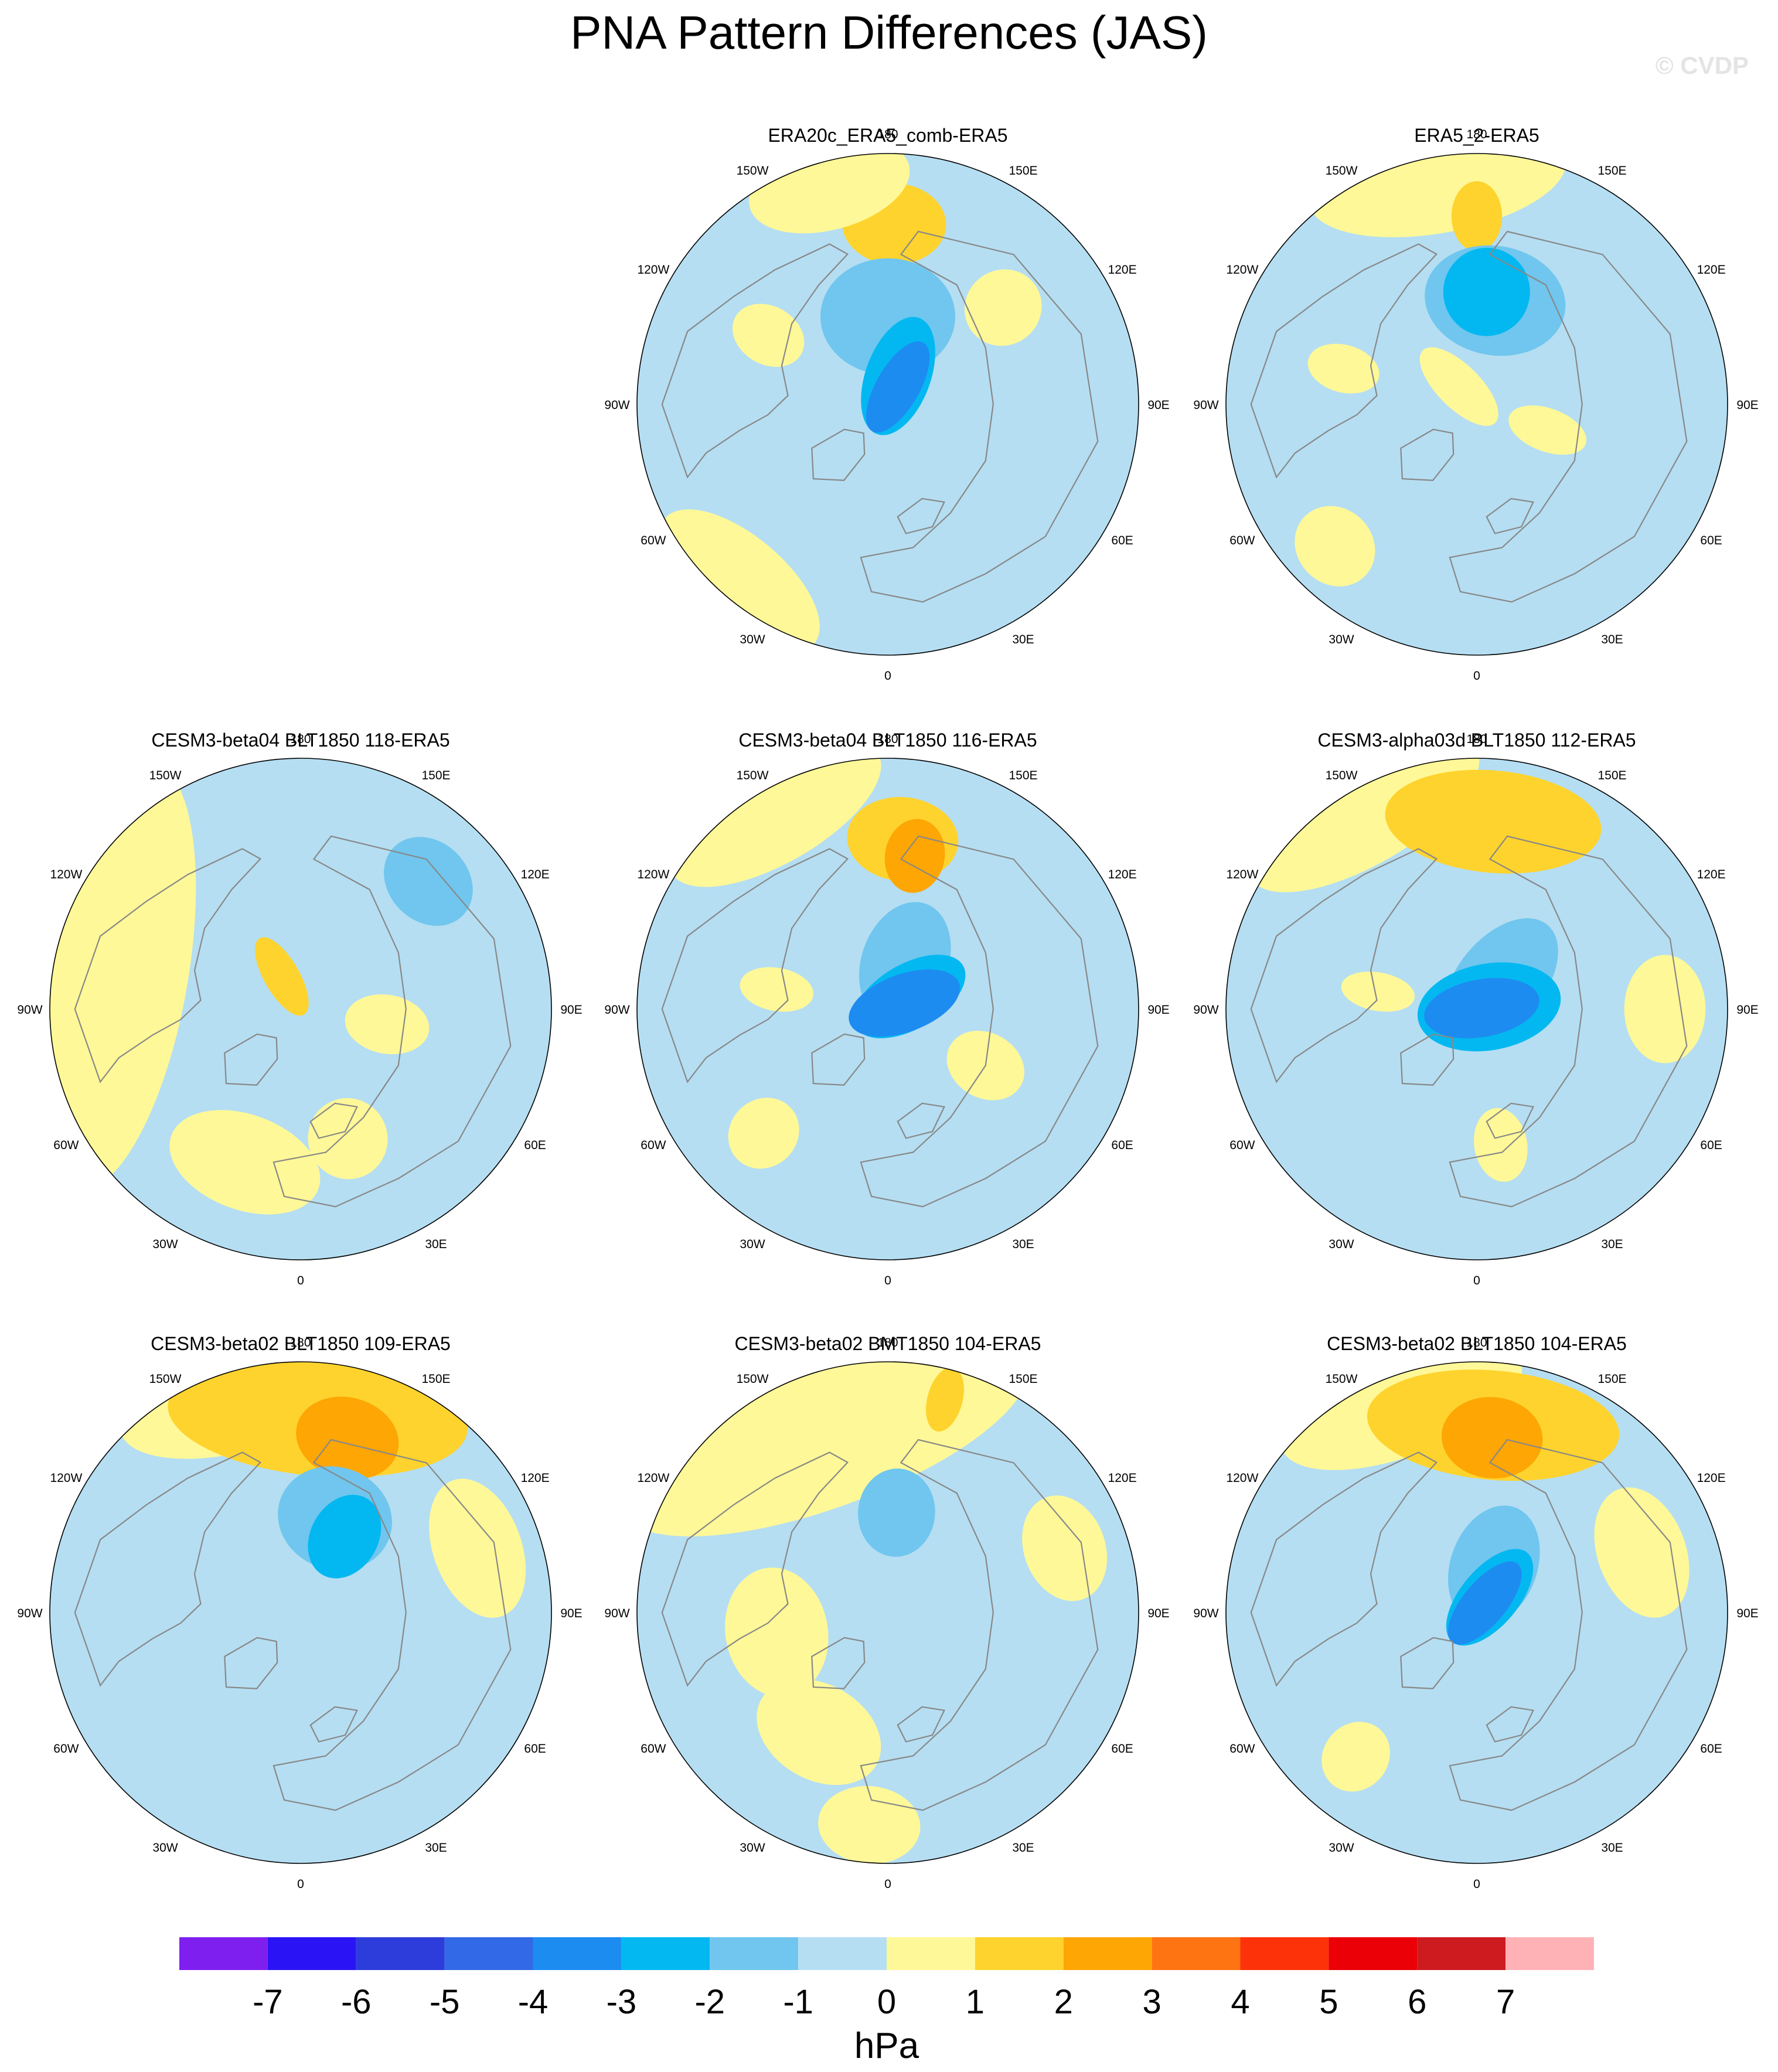 The height and width of the screenshot is (2072, 1778). I want to click on colorbar-tick-label: 2, so click(1063, 2002).